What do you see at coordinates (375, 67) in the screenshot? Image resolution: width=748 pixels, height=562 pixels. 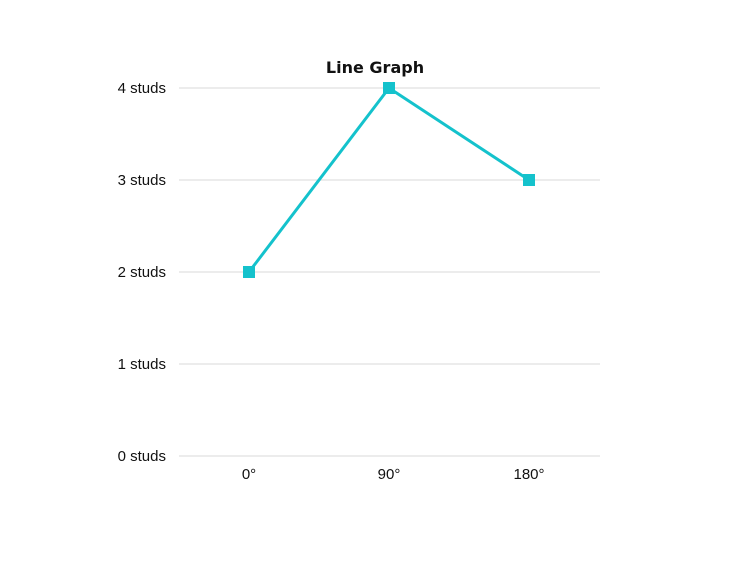 I see `chart-title: Line Graph` at bounding box center [375, 67].